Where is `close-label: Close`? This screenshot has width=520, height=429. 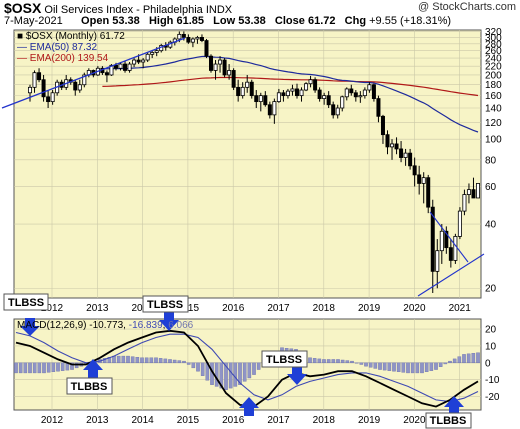
close-label: Close is located at coordinates (289, 21).